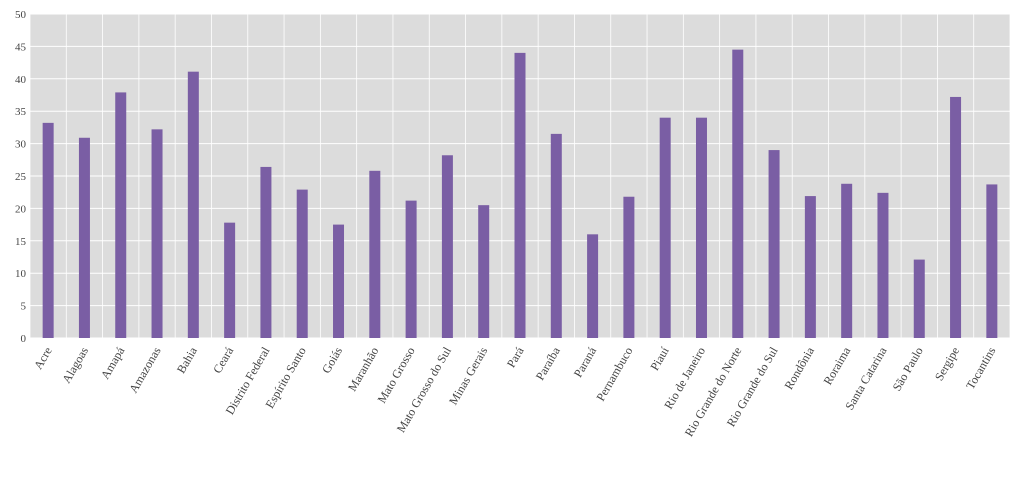 This screenshot has height=485, width=1024. Describe the element at coordinates (21, 80) in the screenshot. I see `y-tick-label: 40` at that location.